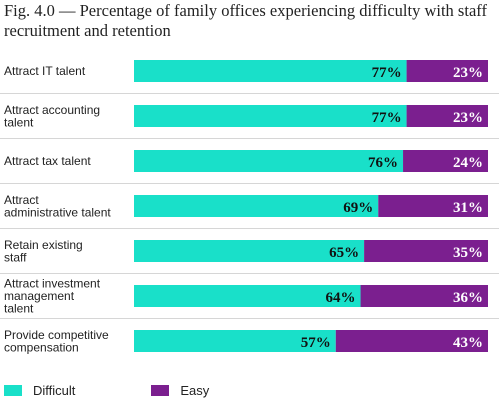 This screenshot has height=401, width=499. What do you see at coordinates (160, 390) in the screenshot?
I see `legend-swatch-easy` at bounding box center [160, 390].